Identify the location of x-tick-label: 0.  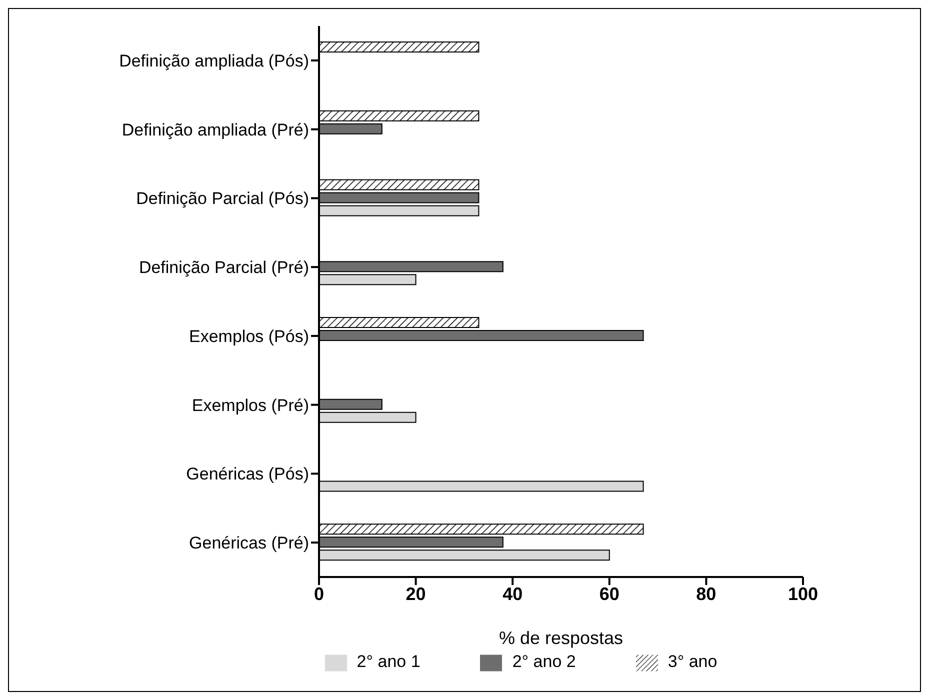
(319, 594).